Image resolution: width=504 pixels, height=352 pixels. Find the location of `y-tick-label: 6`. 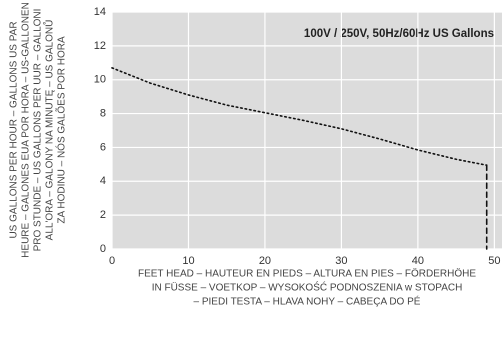

y-tick-label: 6 is located at coordinates (103, 147).